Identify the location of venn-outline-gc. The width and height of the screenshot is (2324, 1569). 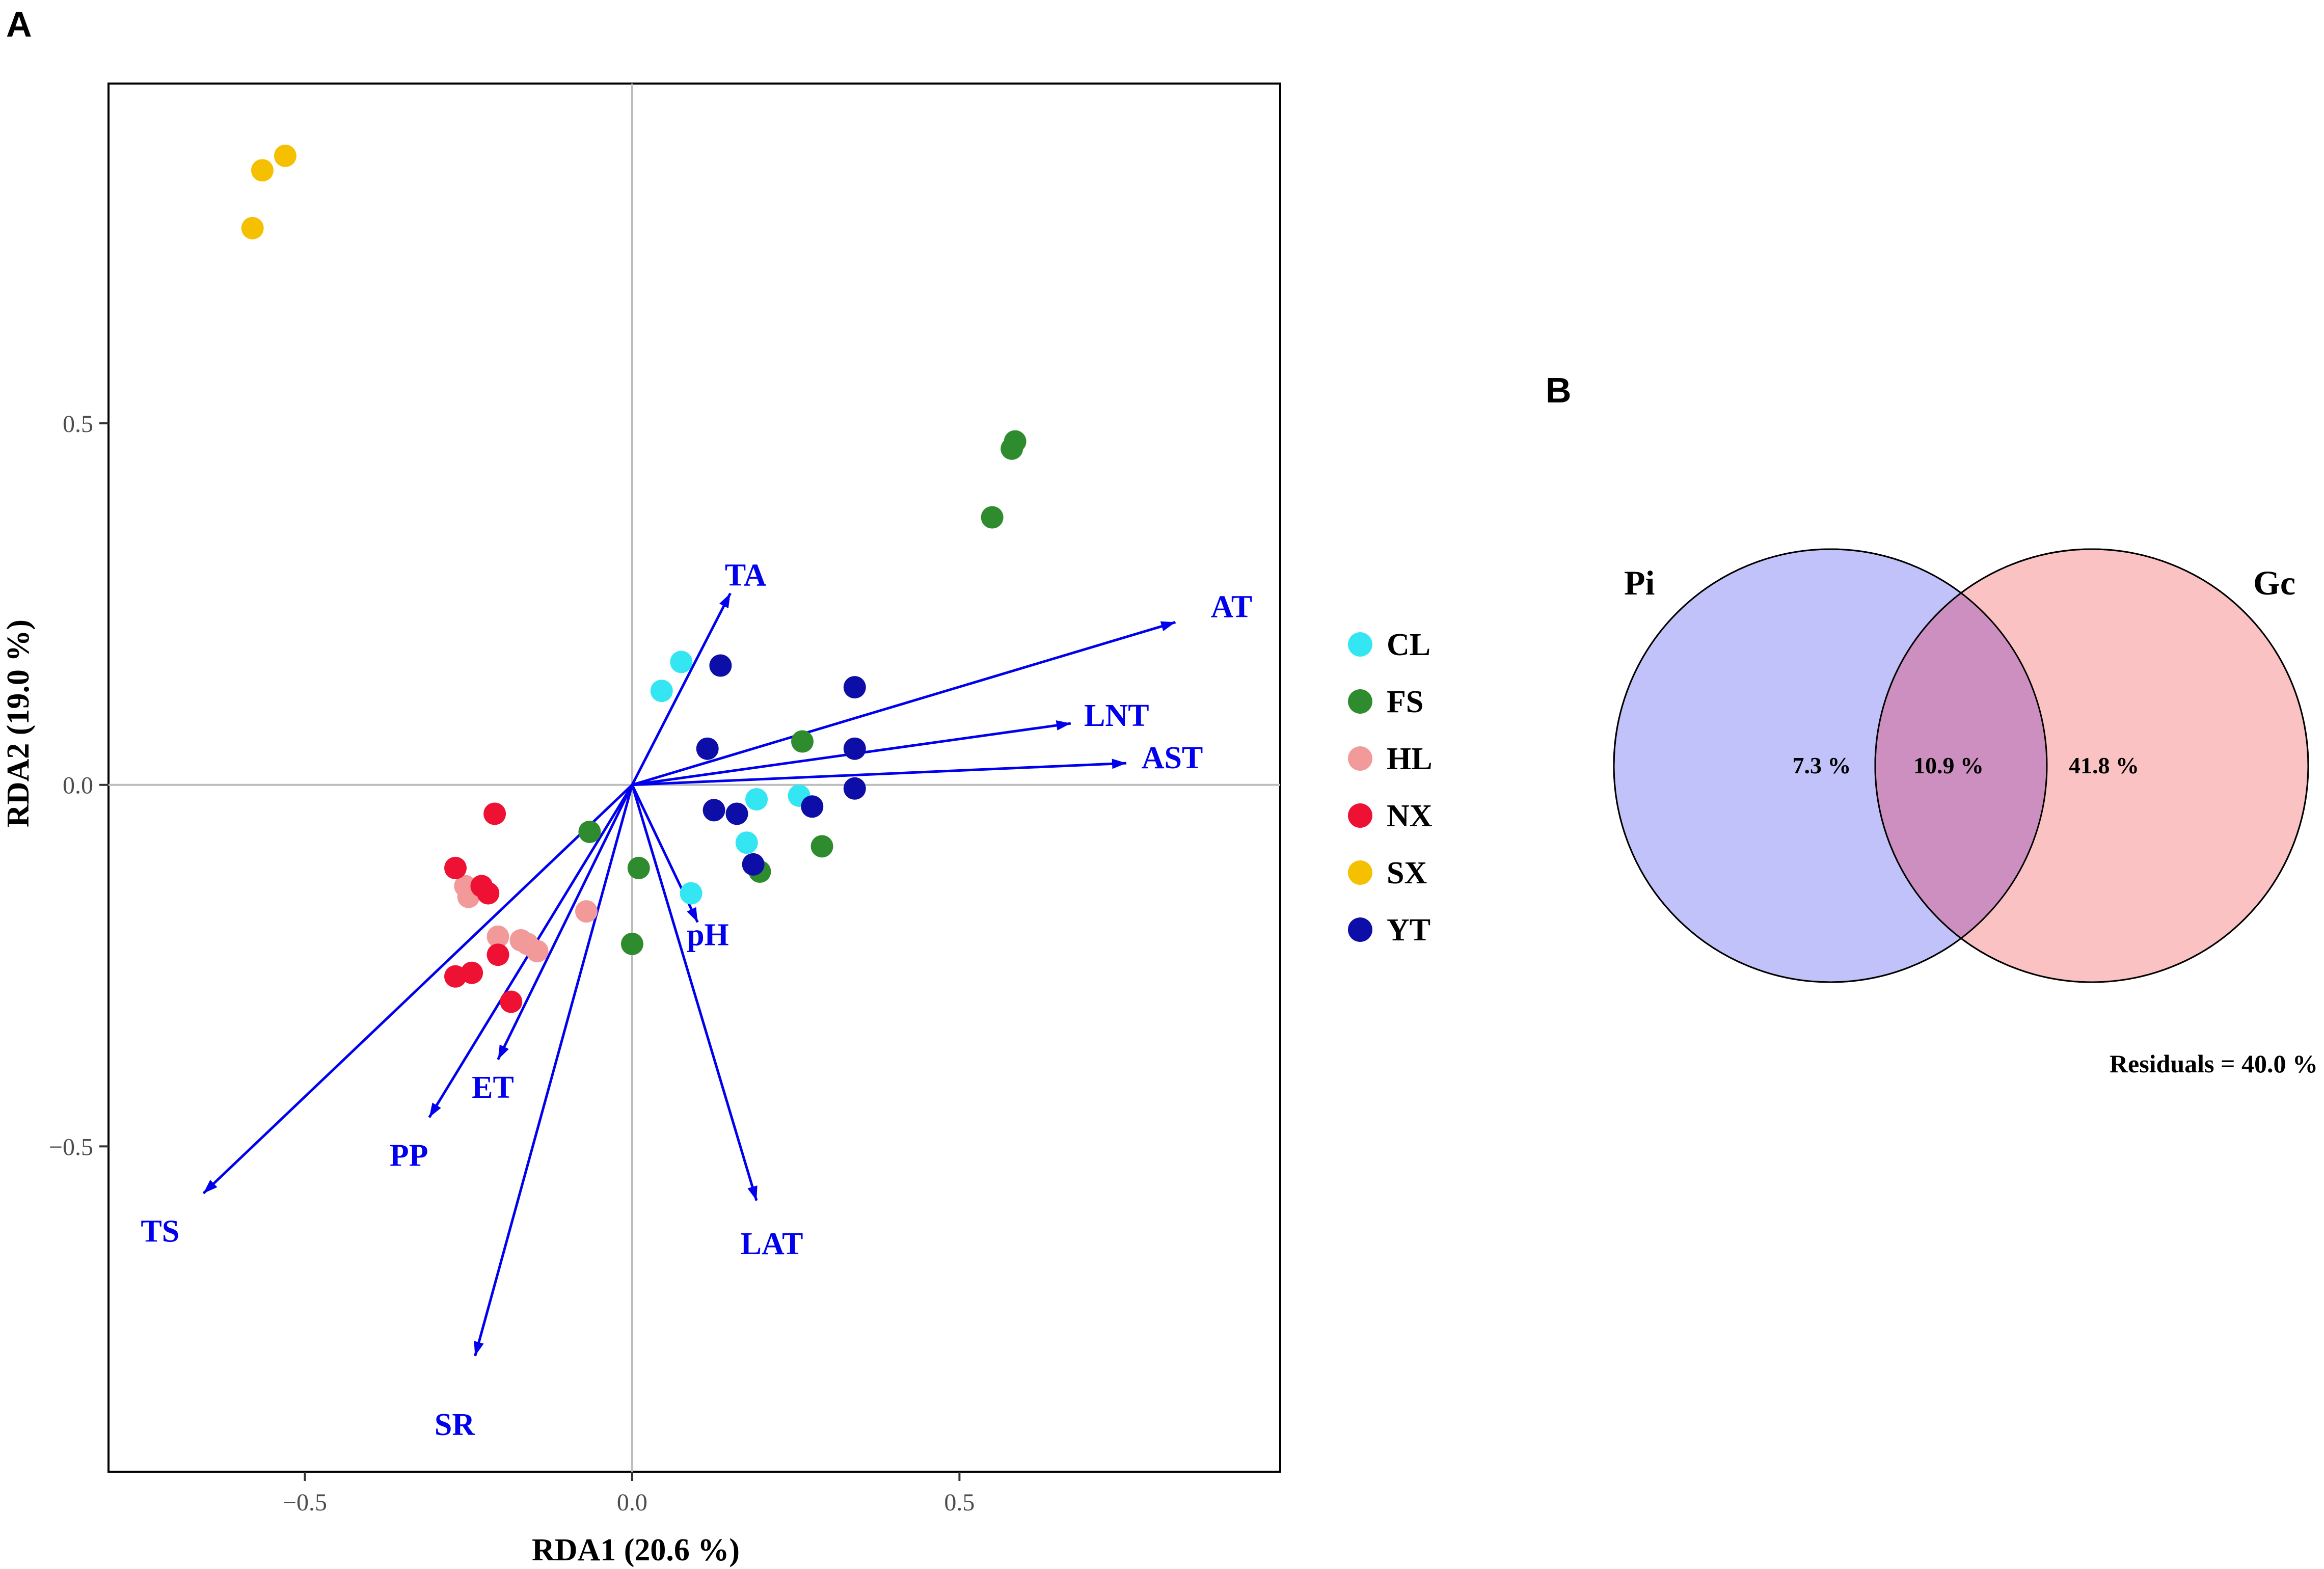
(2091, 766).